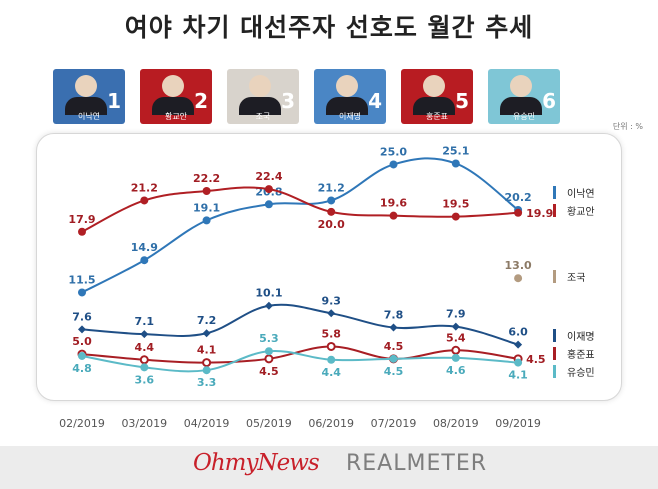 The image size is (658, 489). Describe the element at coordinates (455, 204) in the screenshot. I see `data-label: 19.5` at that location.